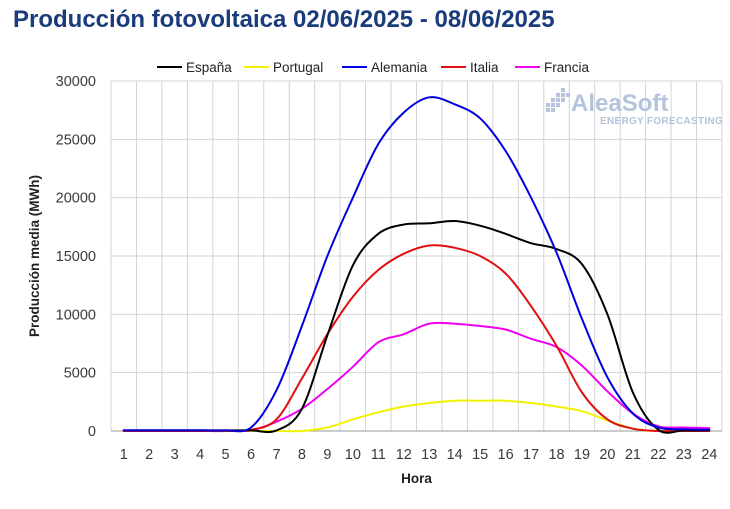 The width and height of the screenshot is (730, 509). Describe the element at coordinates (455, 455) in the screenshot. I see `x-tick-label: 14` at that location.